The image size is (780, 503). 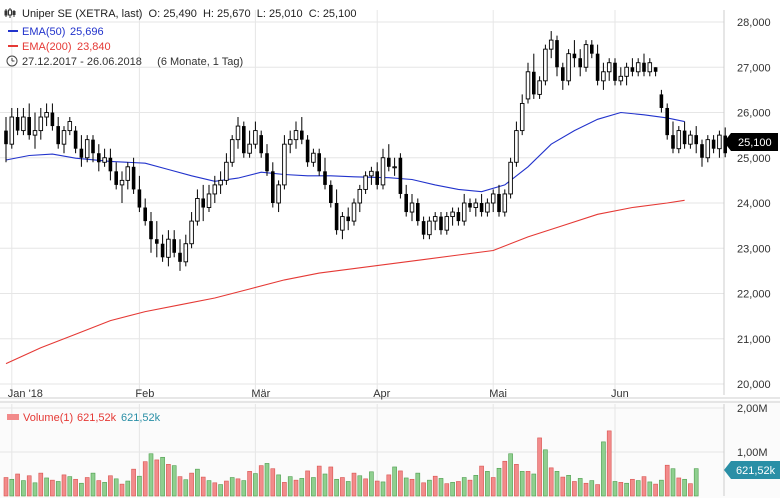 I want to click on last-price-value: 25,100, so click(x=755, y=143).